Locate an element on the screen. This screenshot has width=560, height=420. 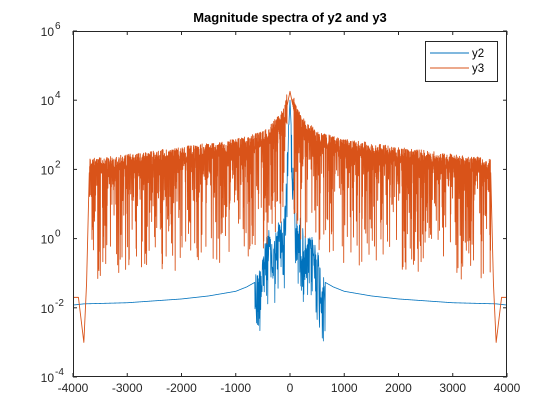
x-tick-label: 1000 is located at coordinates (344, 388).